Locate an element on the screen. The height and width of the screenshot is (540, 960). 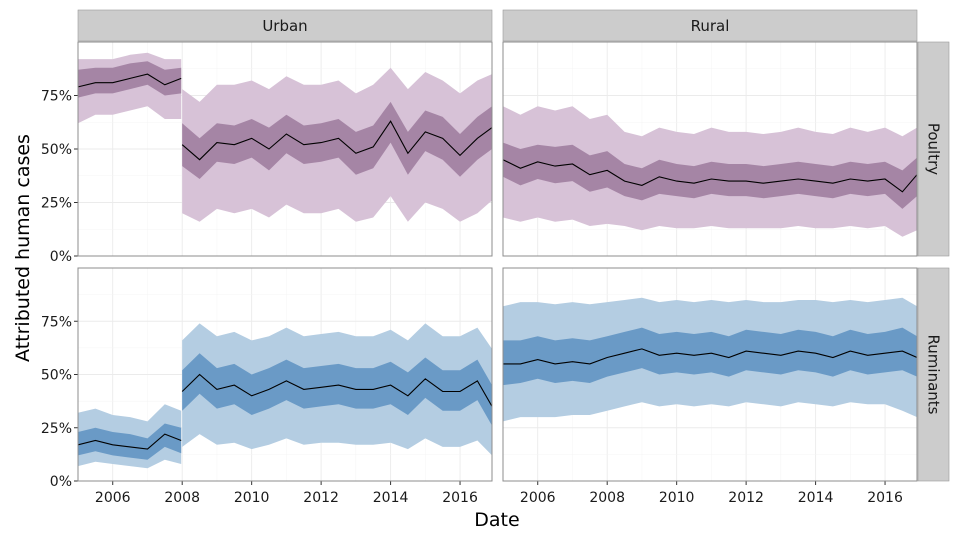
x-tick-label-urban: 2014 is located at coordinates (391, 498).